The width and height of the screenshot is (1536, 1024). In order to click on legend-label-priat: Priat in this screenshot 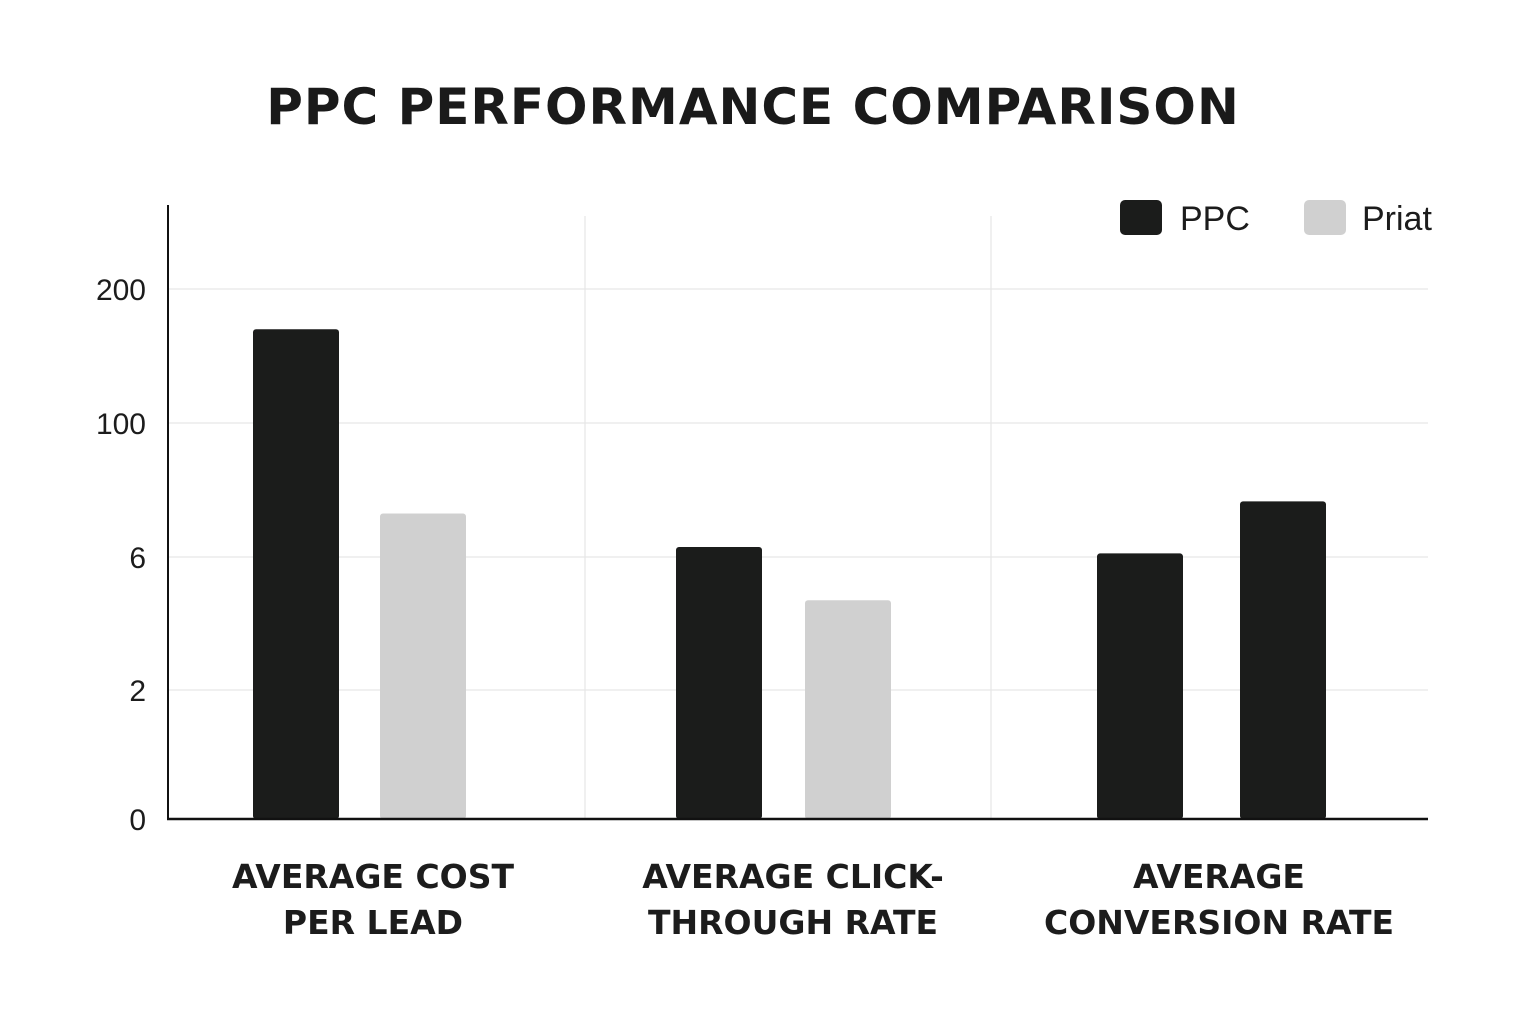, I will do `click(1397, 219)`.